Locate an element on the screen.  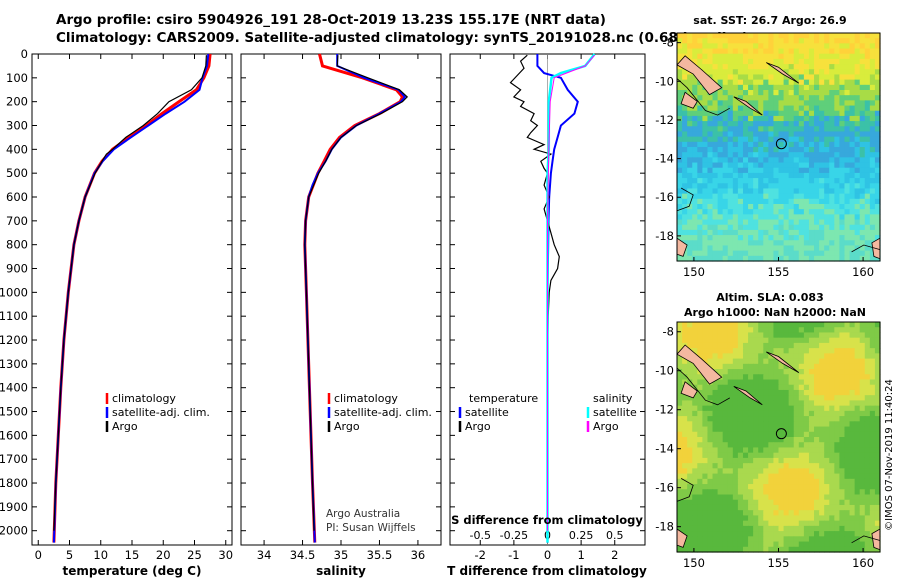
salinity-xlabel: salinity is located at coordinates (341, 571).